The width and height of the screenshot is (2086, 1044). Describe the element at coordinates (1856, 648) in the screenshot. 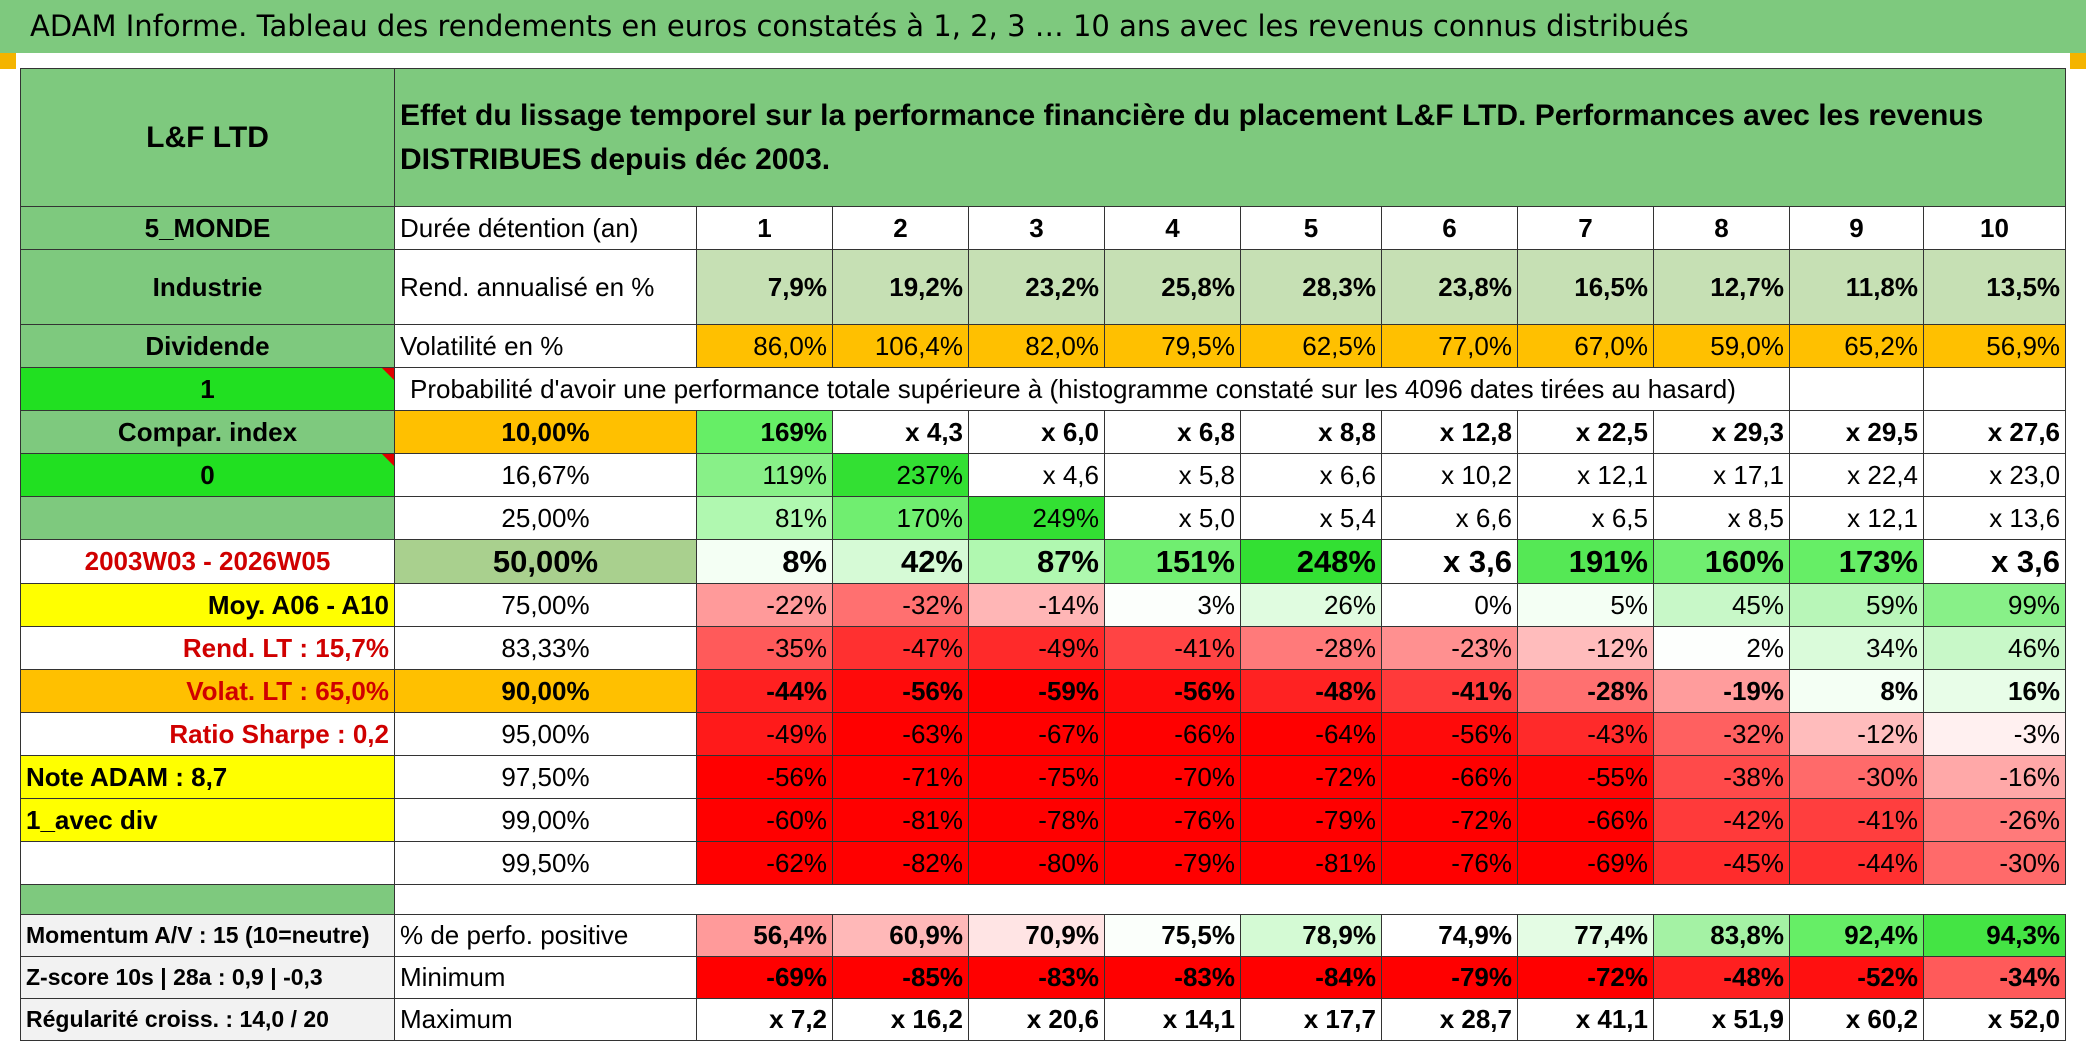

I see `probability-cell: 34%` at that location.